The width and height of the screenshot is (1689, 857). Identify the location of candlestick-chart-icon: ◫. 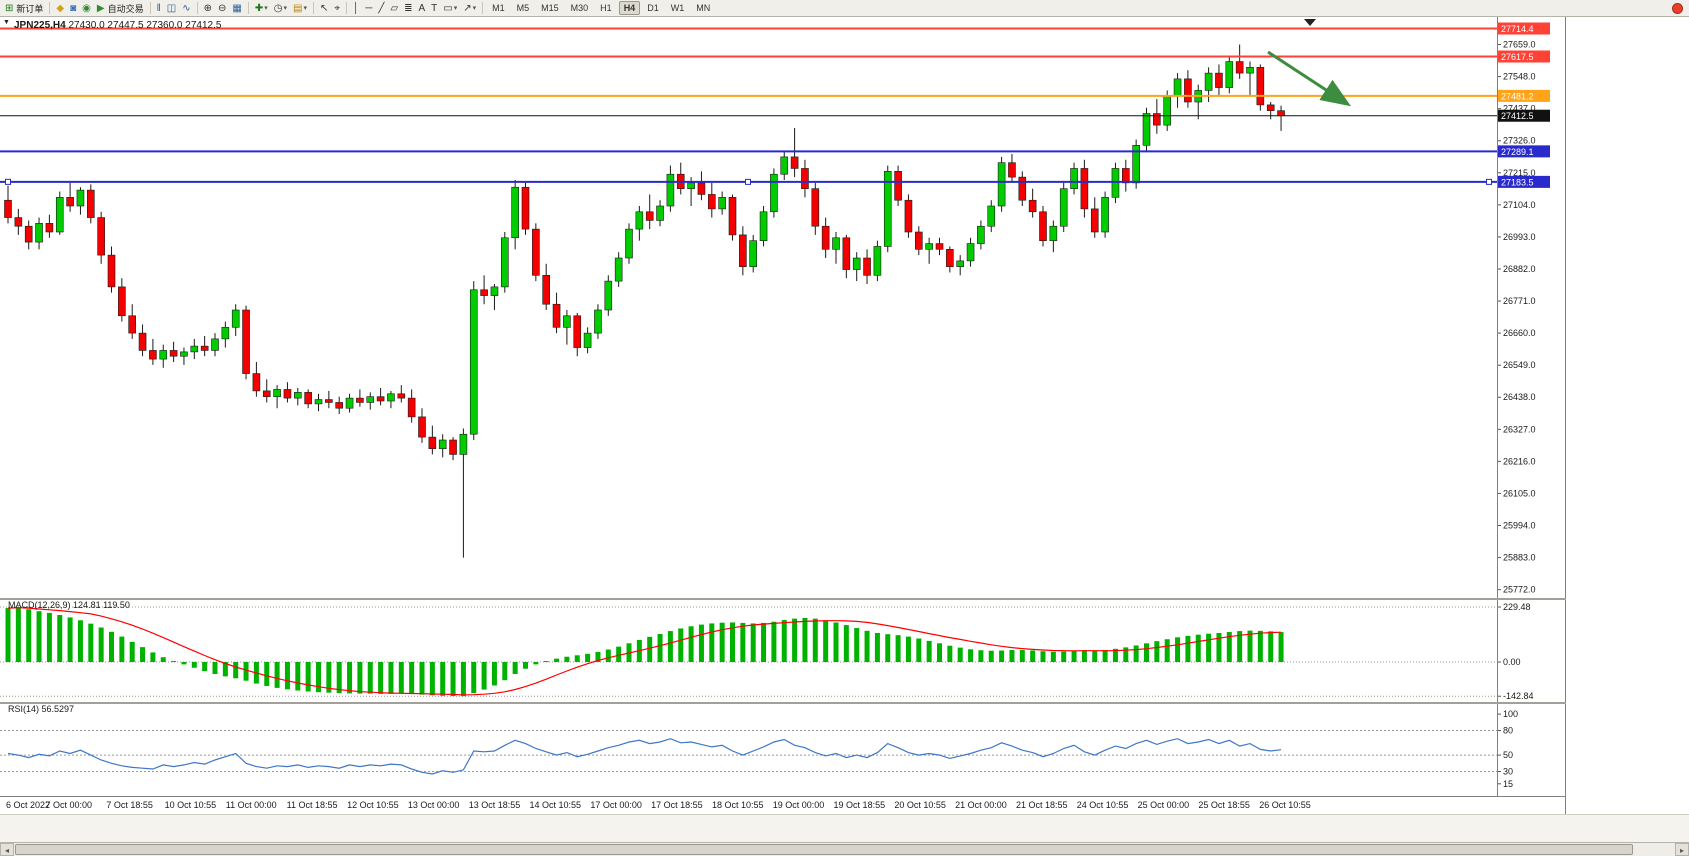
(171, 8).